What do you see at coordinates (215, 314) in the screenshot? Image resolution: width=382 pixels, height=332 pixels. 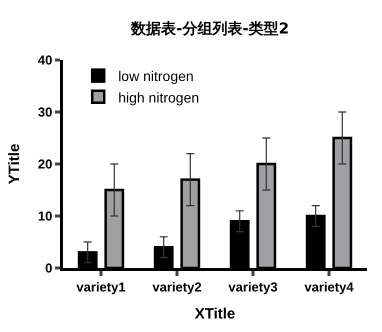 I see `x-axis-title: XTitle` at bounding box center [215, 314].